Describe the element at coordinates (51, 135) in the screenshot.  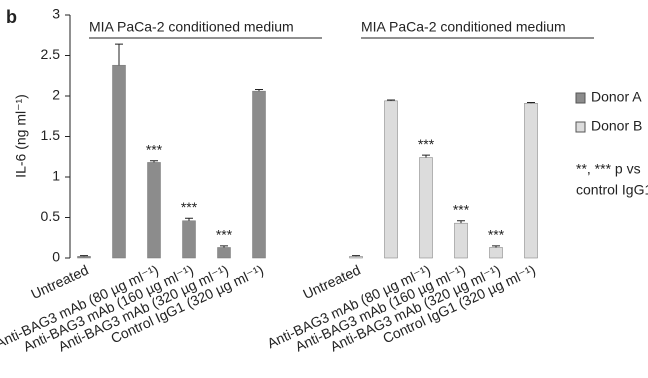
I see `y-tick-label: 1.5` at that location.